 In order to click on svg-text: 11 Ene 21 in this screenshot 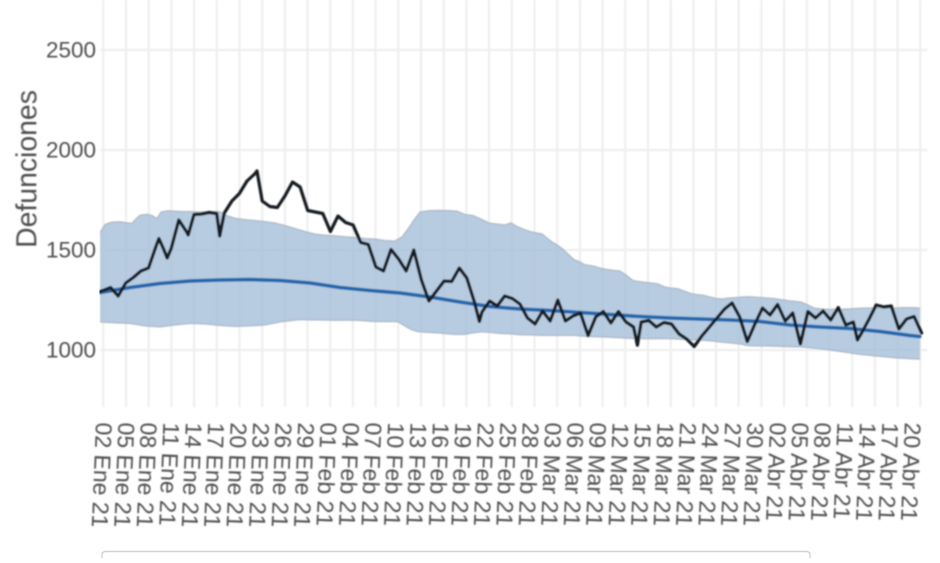, I will do `click(169, 474)`.